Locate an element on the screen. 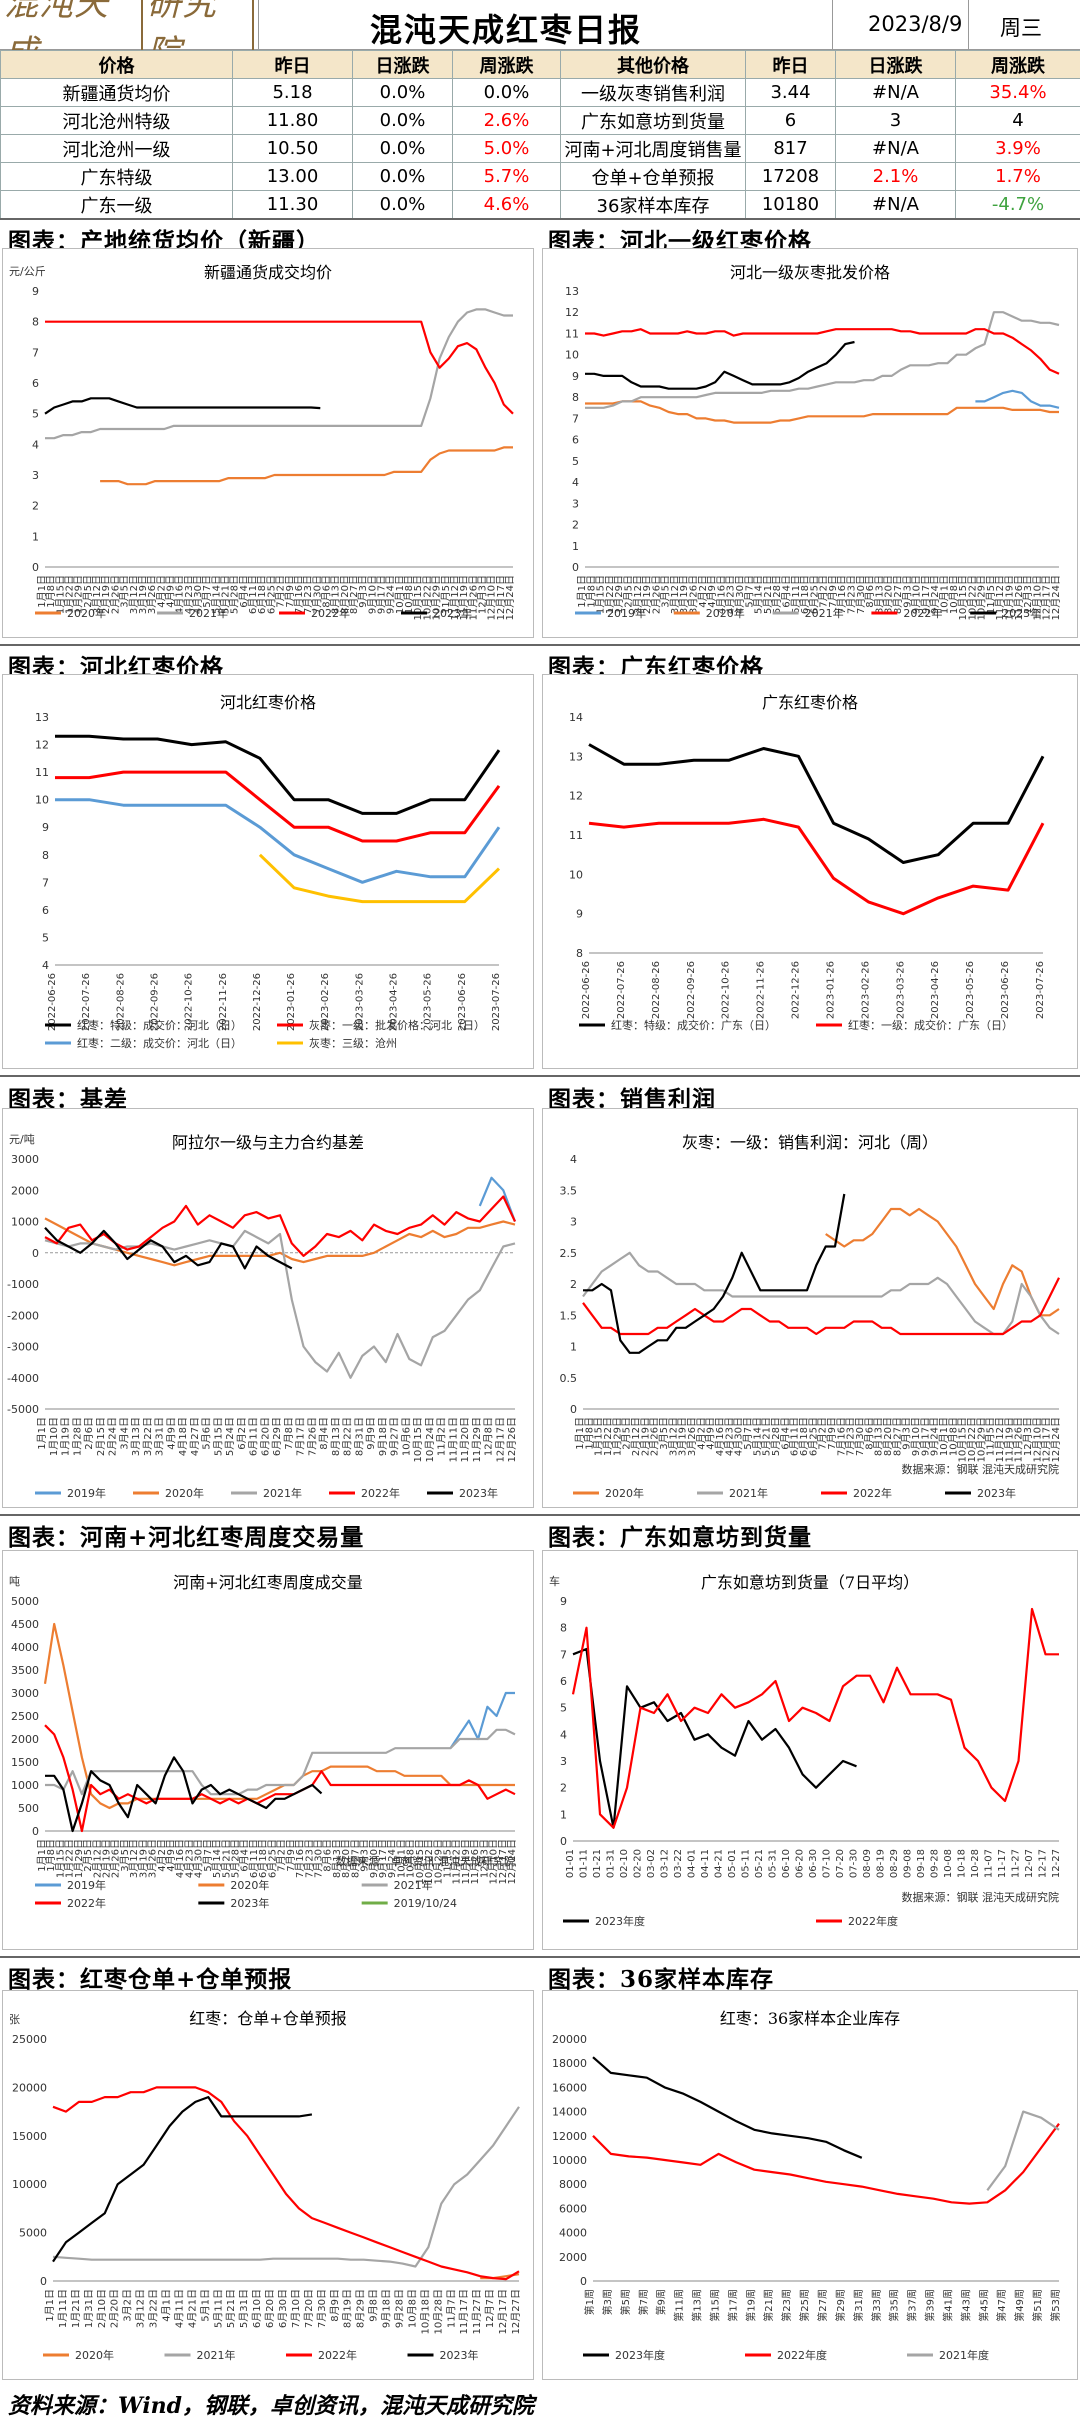  x-tick-label: 6月29日 is located at coordinates (277, 1436).